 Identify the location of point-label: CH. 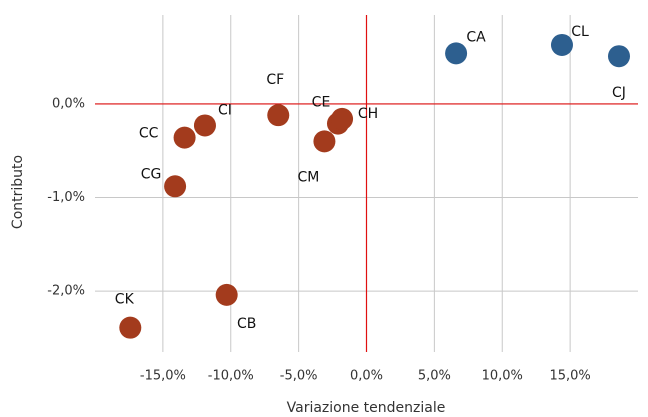
(368, 114).